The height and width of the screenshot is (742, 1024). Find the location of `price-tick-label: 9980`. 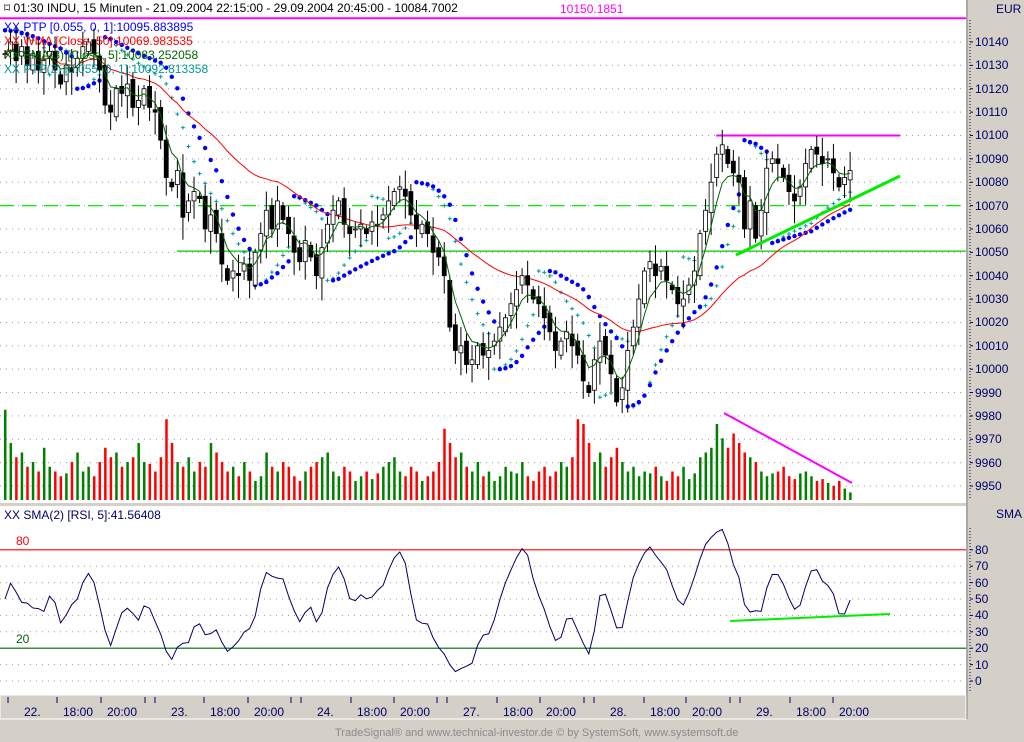

price-tick-label: 9980 is located at coordinates (988, 415).